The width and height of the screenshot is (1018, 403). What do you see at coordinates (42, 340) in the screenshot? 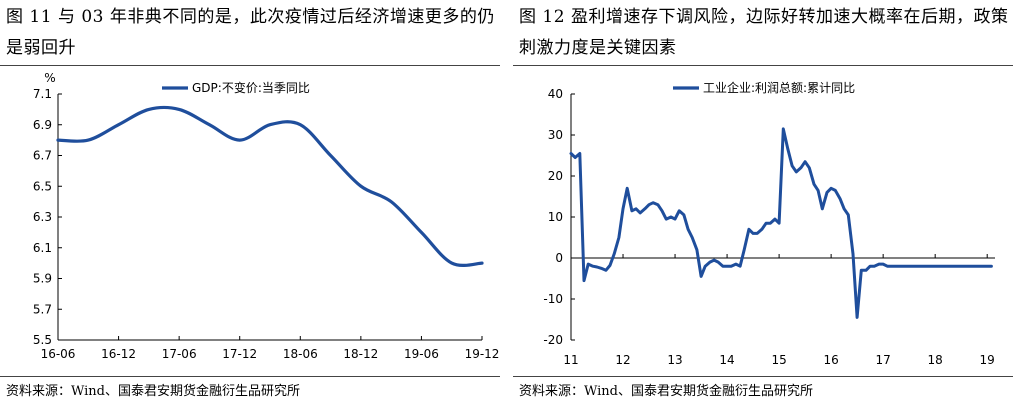
I see `y-tick-label: 5.5` at bounding box center [42, 340].